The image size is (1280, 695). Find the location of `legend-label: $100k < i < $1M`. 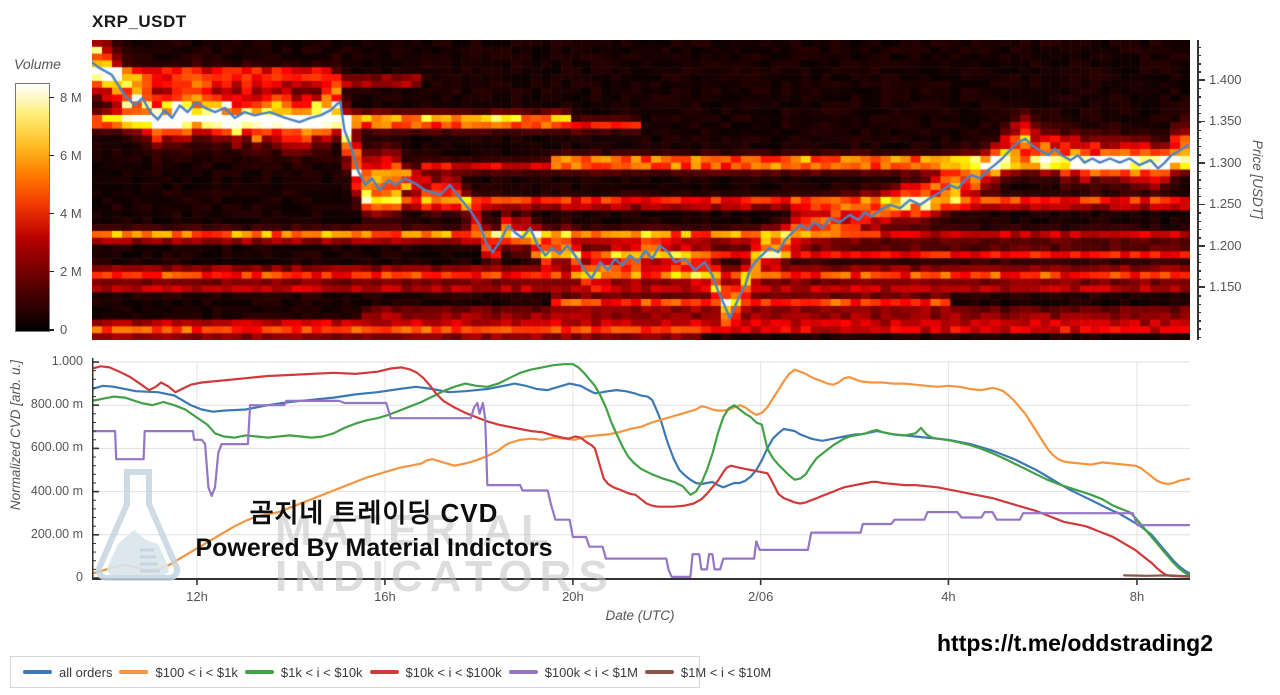

legend-label: $100k < i < $1M is located at coordinates (591, 672).